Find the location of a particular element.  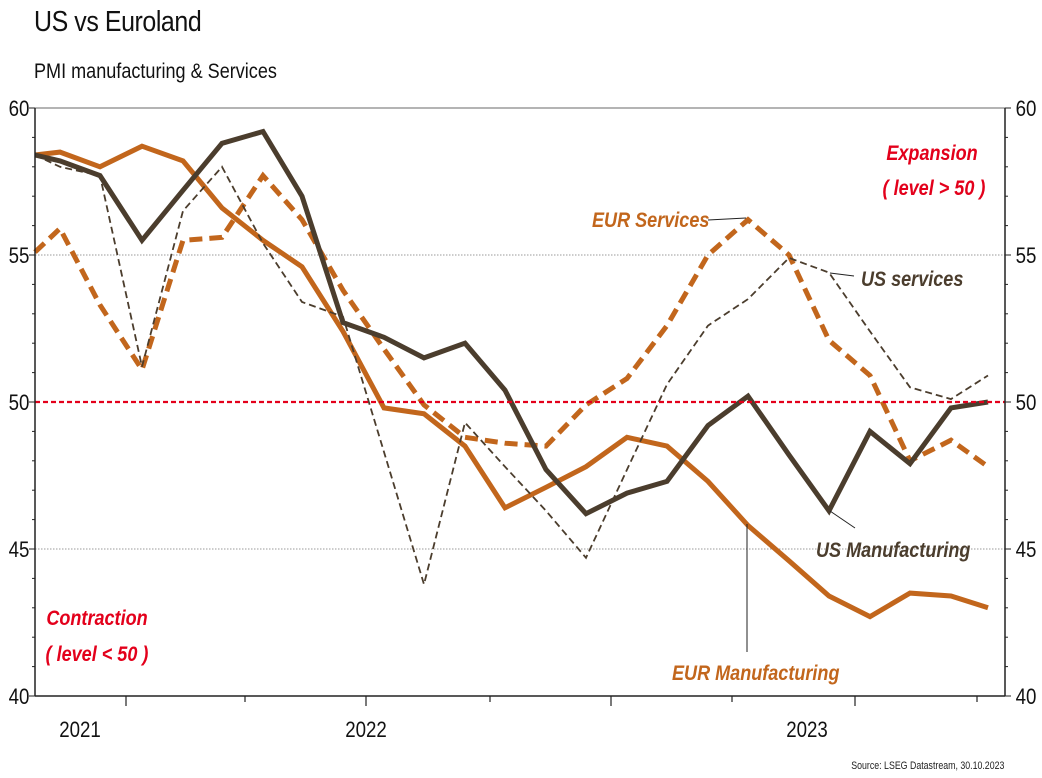

y-tick-label-right: 50 is located at coordinates (1026, 404).